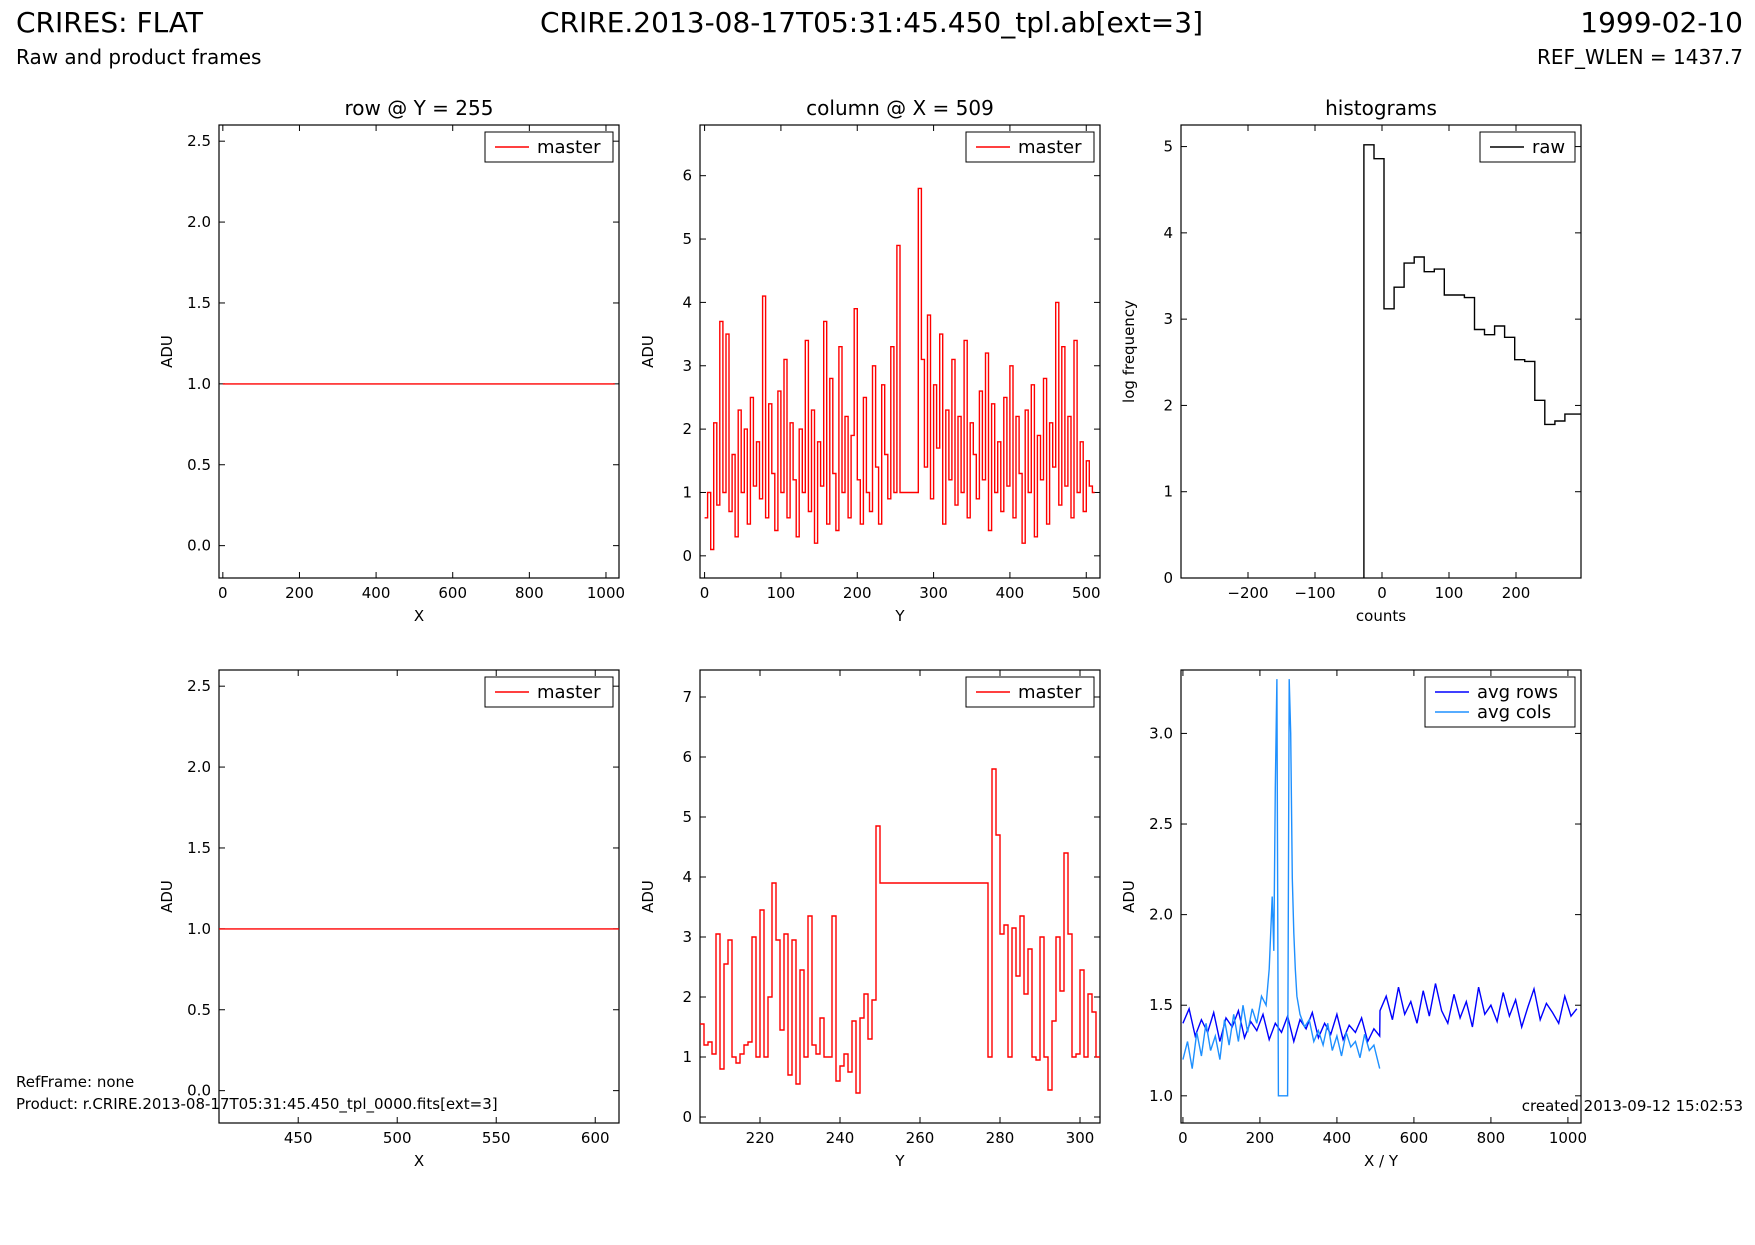  I want to click on x-tick-label: 220, so click(760, 1138).